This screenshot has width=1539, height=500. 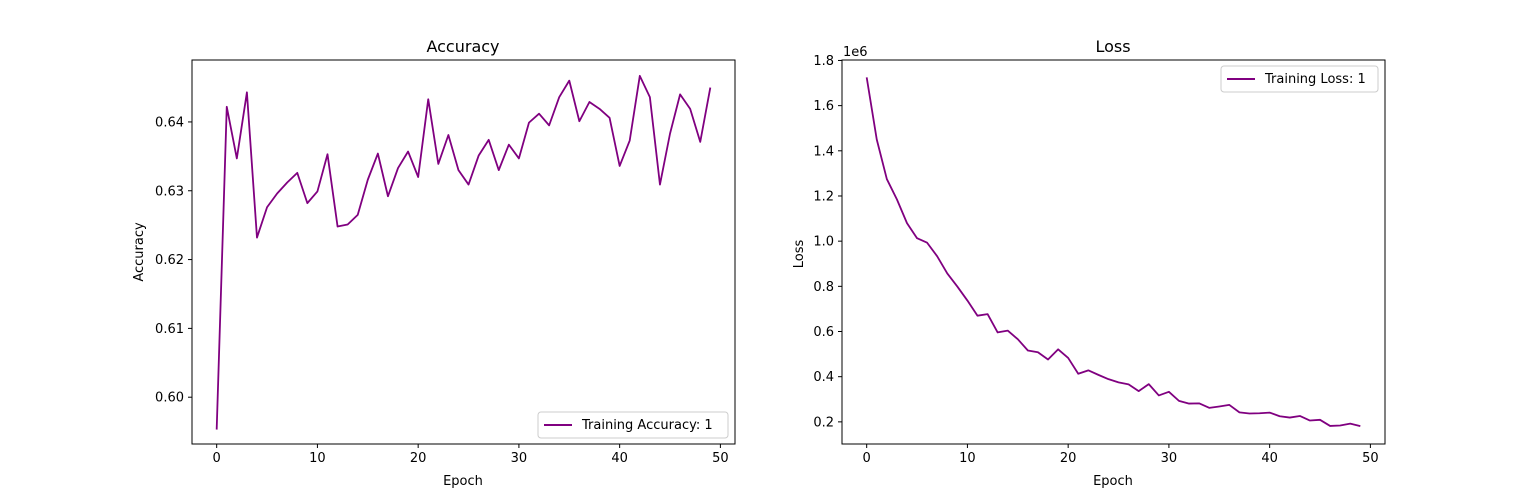 I want to click on accuracy-ytick-label: 0.60, so click(x=169, y=398).